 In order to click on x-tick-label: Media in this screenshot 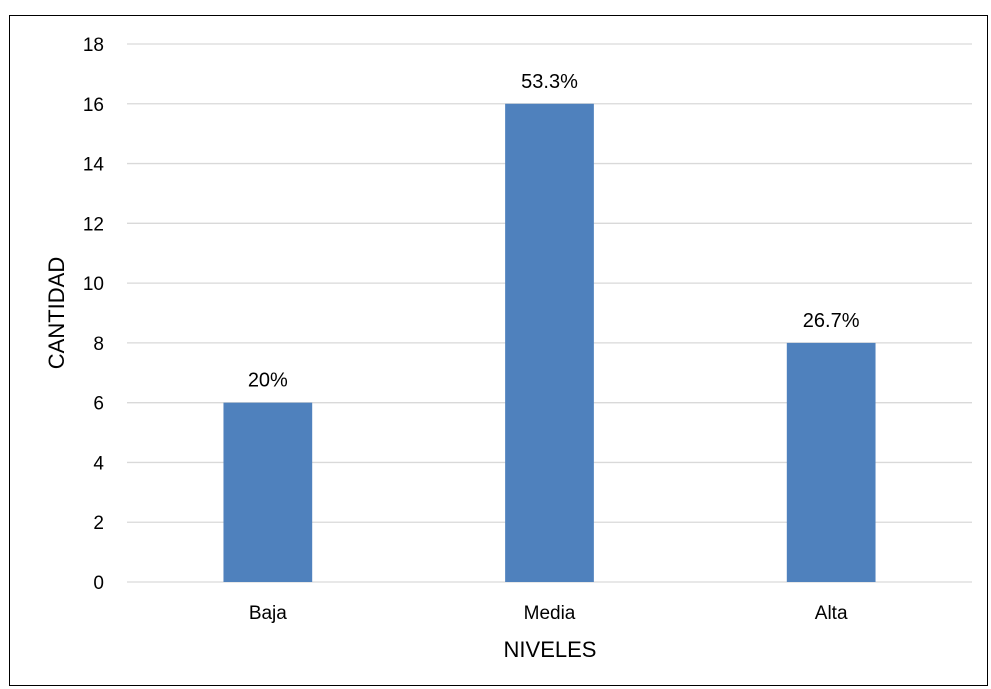, I will do `click(550, 613)`.